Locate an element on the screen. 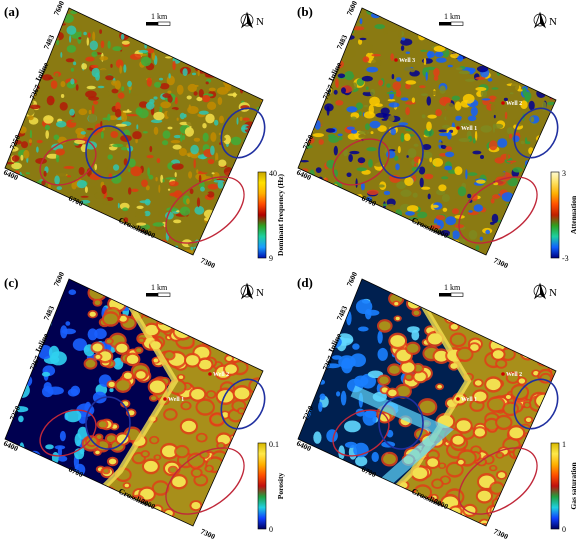  colorbar-title: Attenuation is located at coordinates (573, 214).